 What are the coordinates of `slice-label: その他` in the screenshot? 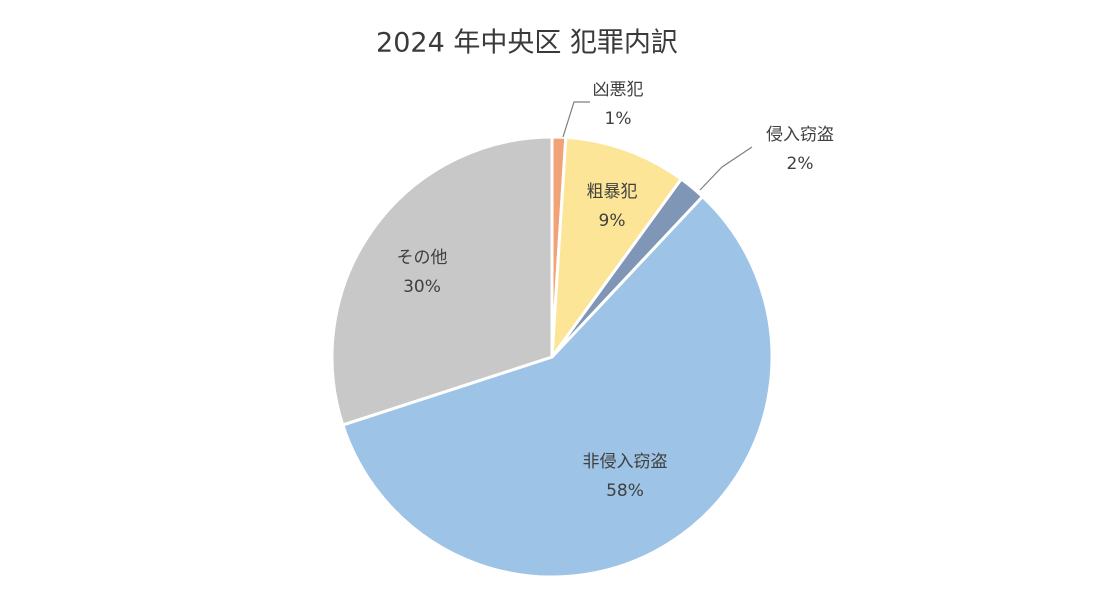 It's located at (422, 258).